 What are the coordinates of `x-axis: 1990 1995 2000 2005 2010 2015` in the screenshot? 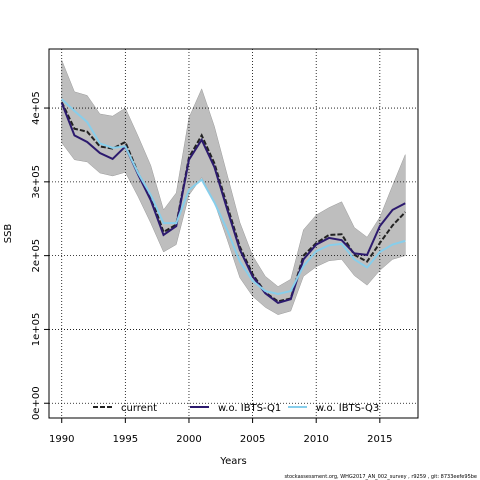 It's located at (221, 431).